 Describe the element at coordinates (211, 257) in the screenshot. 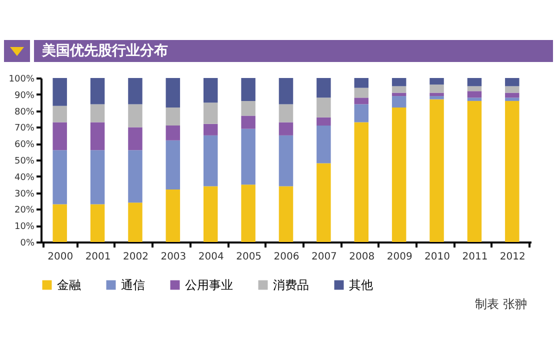

I see `x-tick-label: 2004` at that location.